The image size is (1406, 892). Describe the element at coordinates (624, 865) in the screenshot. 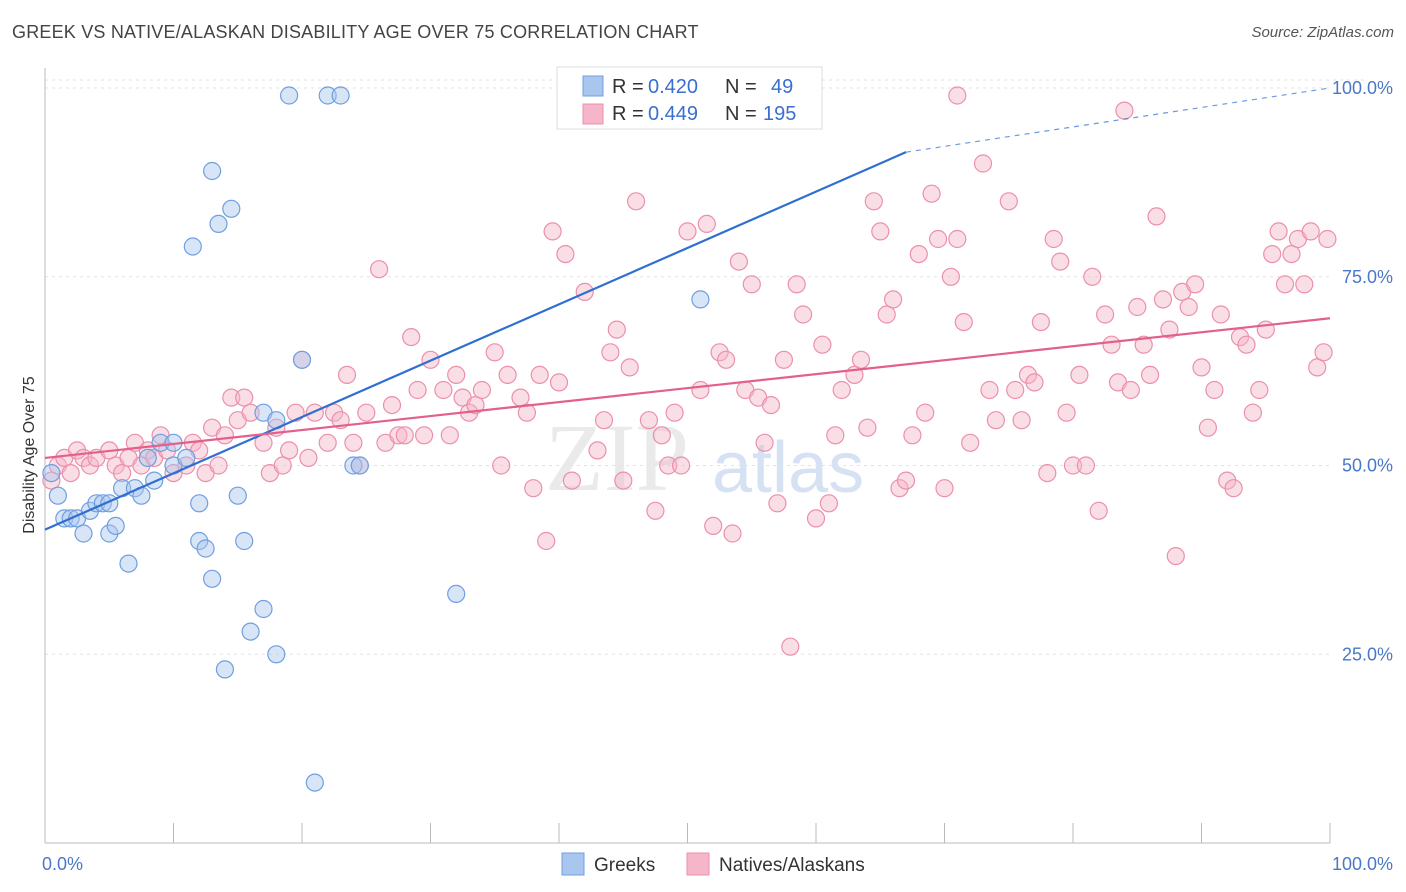

I see `bottom-legend-greeks: Greeks` at that location.